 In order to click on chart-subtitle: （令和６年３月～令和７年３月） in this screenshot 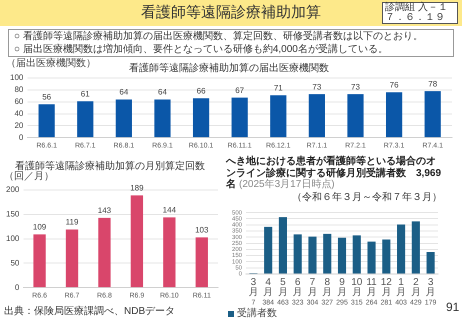, I will do `click(367, 198)`.